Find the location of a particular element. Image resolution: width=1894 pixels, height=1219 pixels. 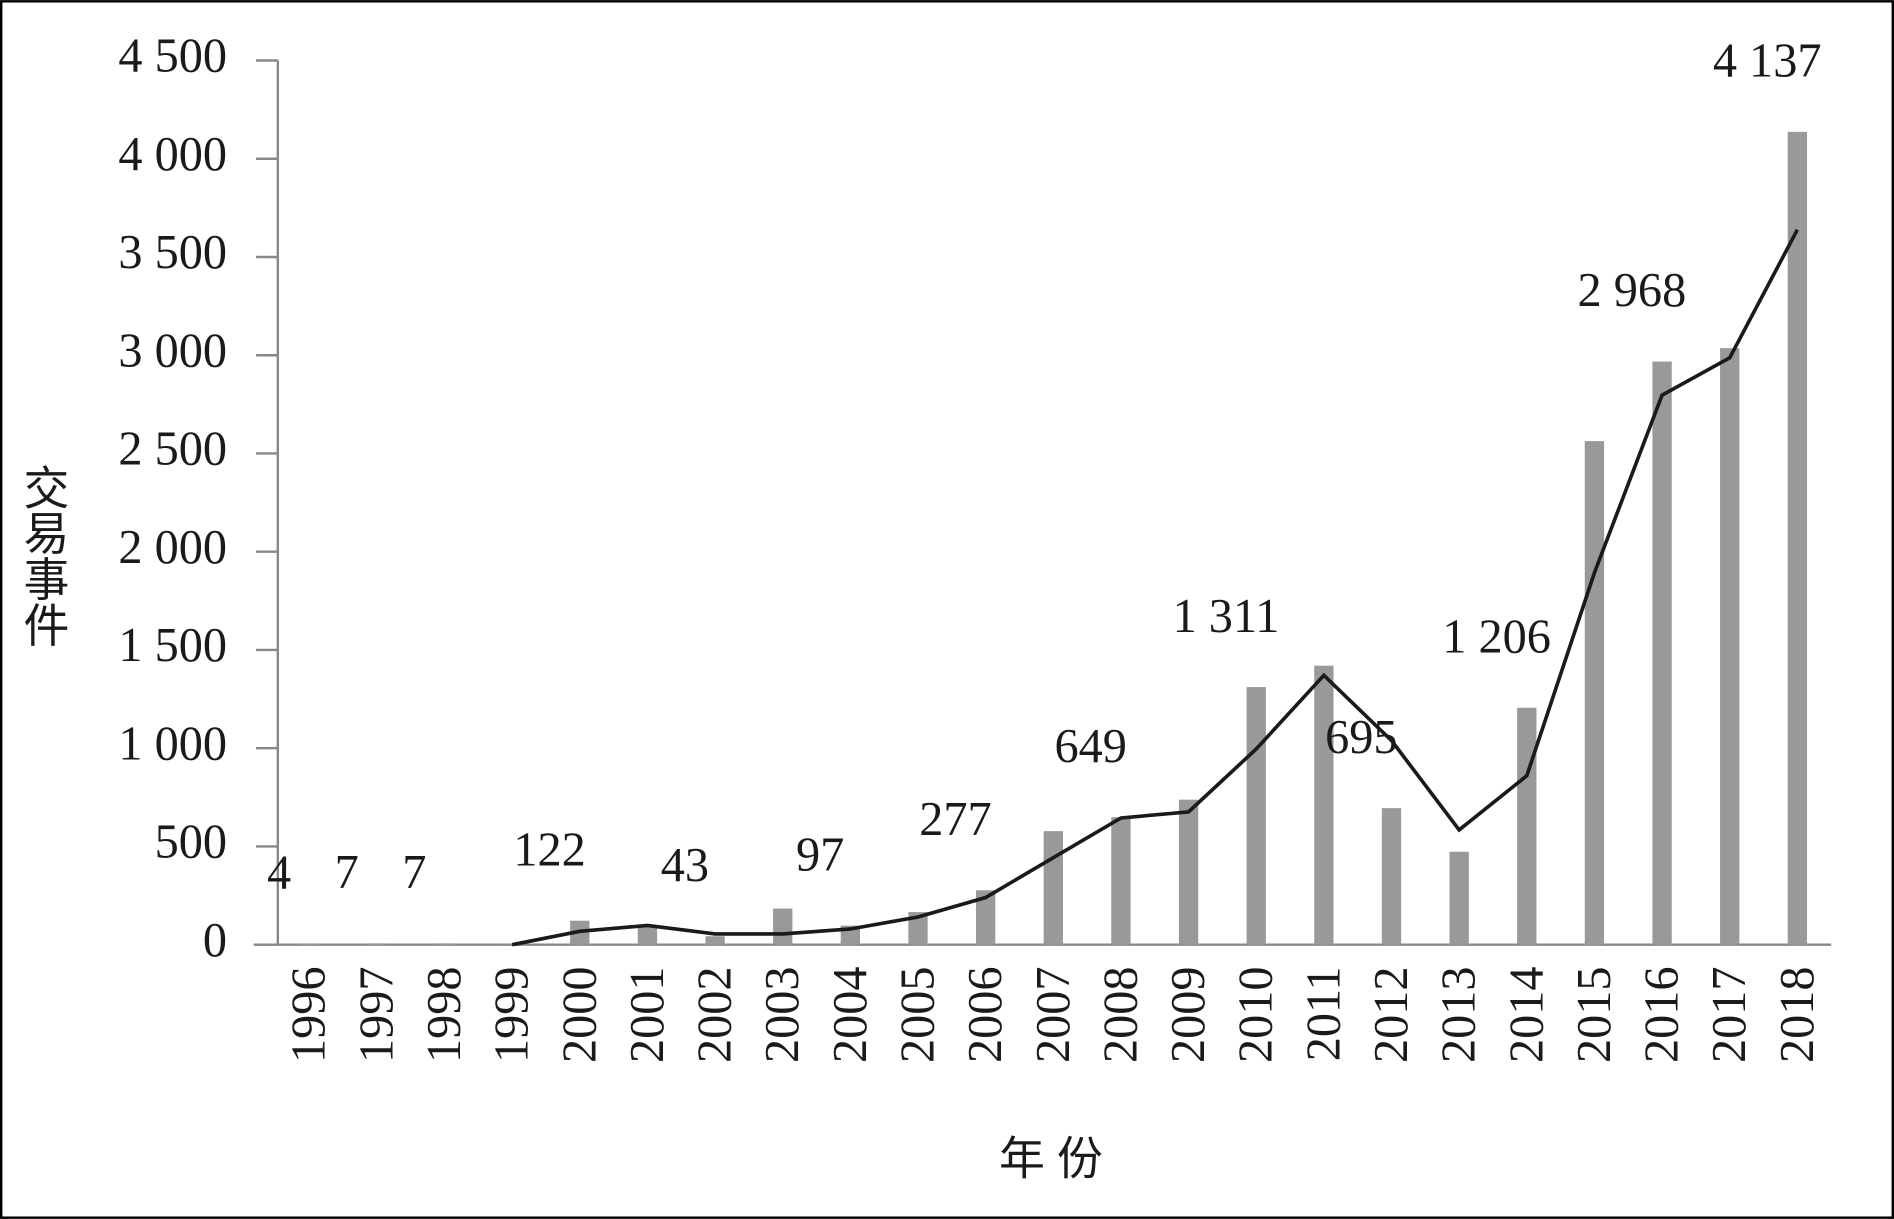

y-tick-label: 500 is located at coordinates (191, 842).